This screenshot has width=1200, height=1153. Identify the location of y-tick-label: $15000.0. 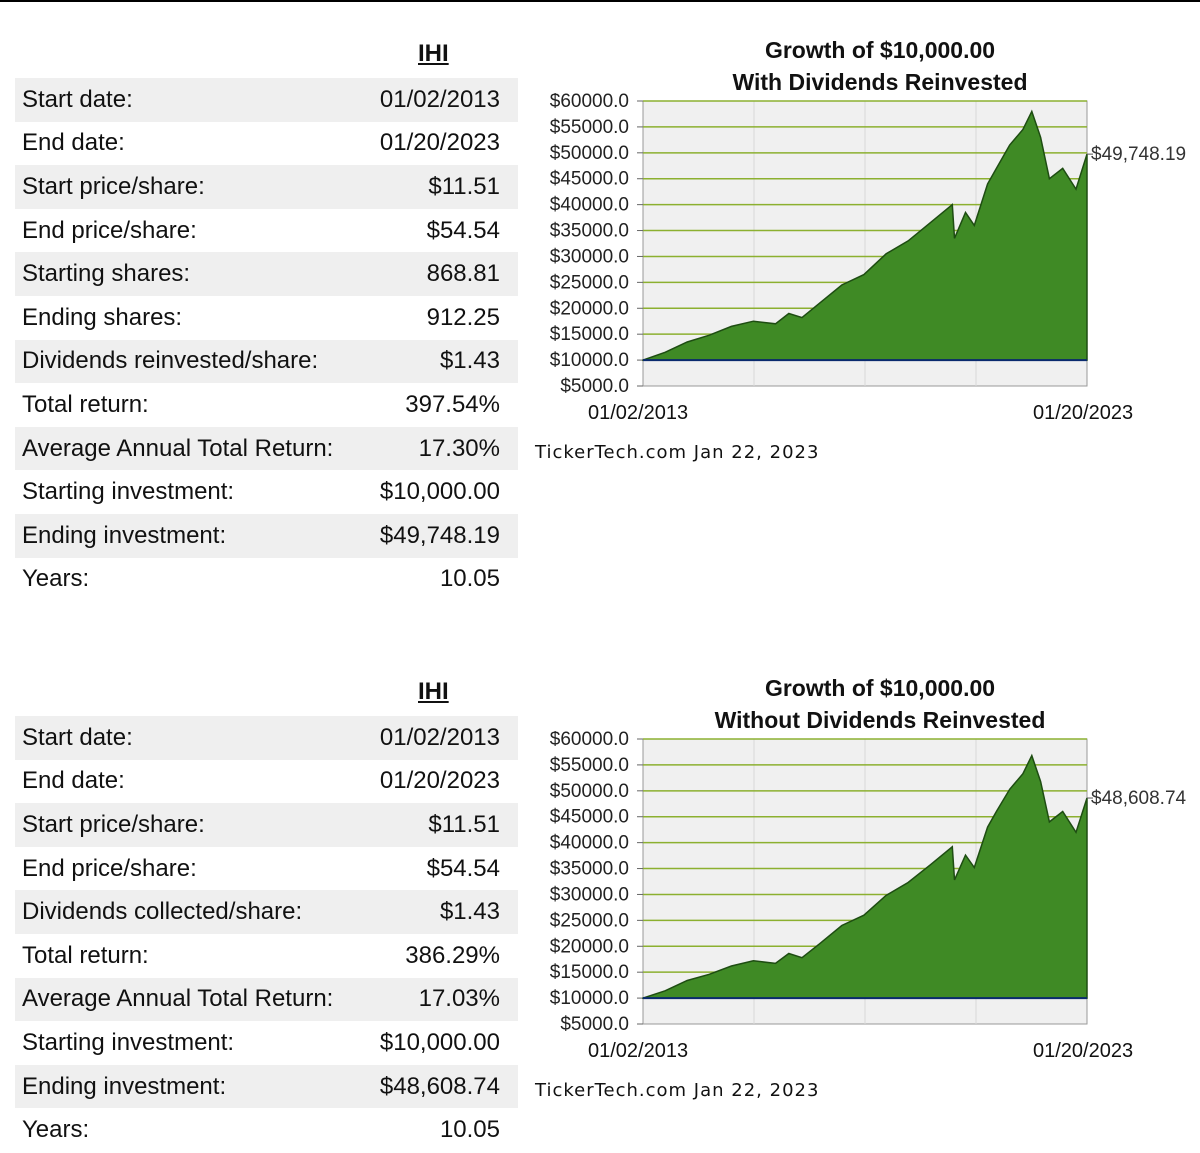
(589, 334).